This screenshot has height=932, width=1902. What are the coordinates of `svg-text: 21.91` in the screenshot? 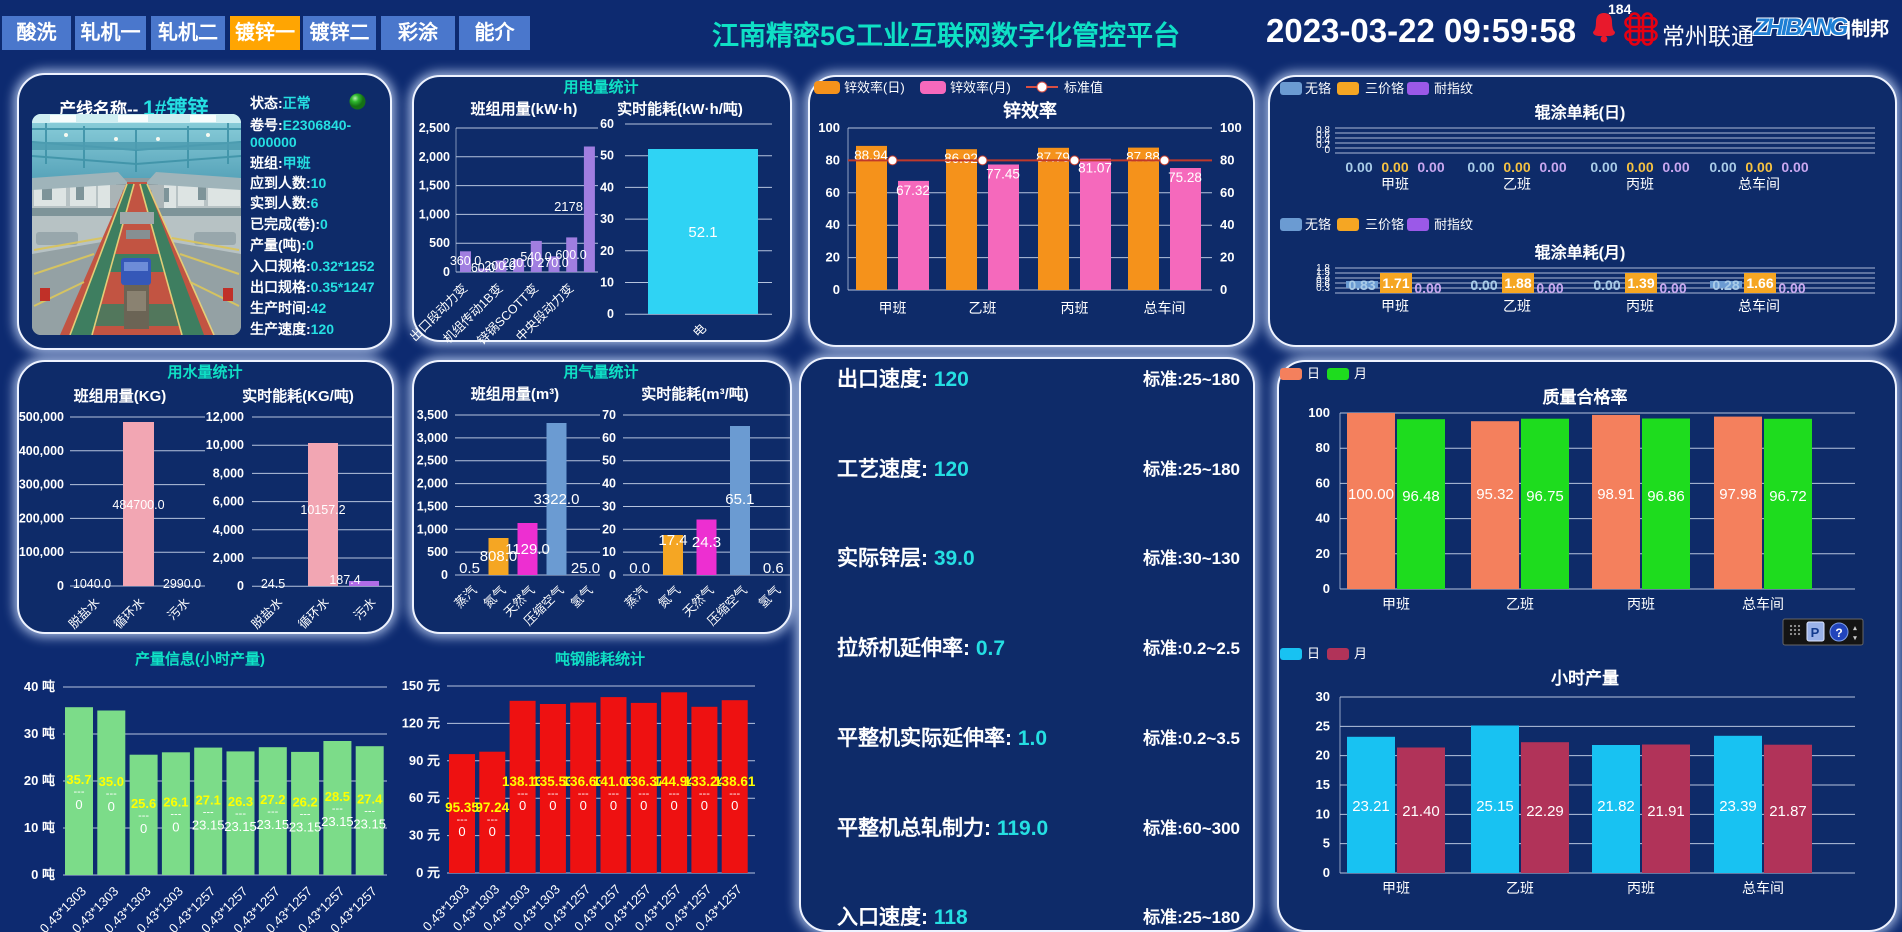 It's located at (1666, 811).